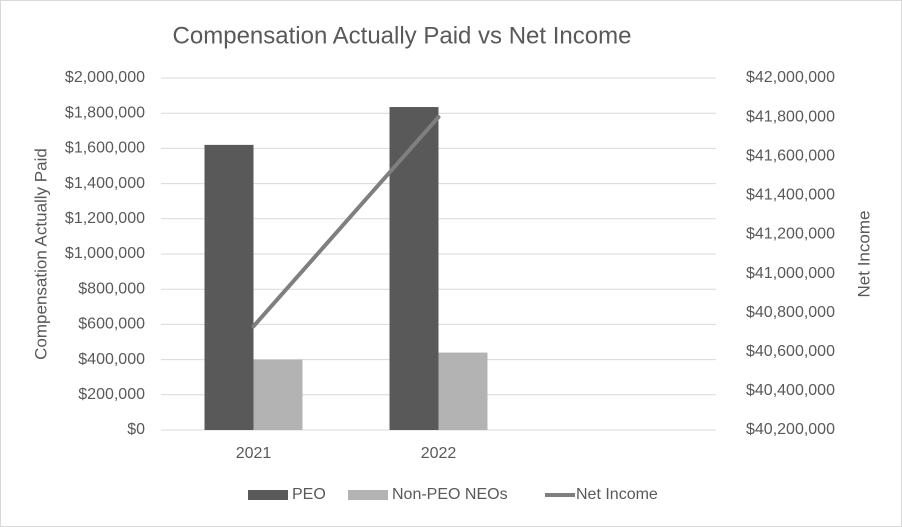 This screenshot has width=902, height=527. I want to click on y-tick-label: $1,800,000, so click(105, 112).